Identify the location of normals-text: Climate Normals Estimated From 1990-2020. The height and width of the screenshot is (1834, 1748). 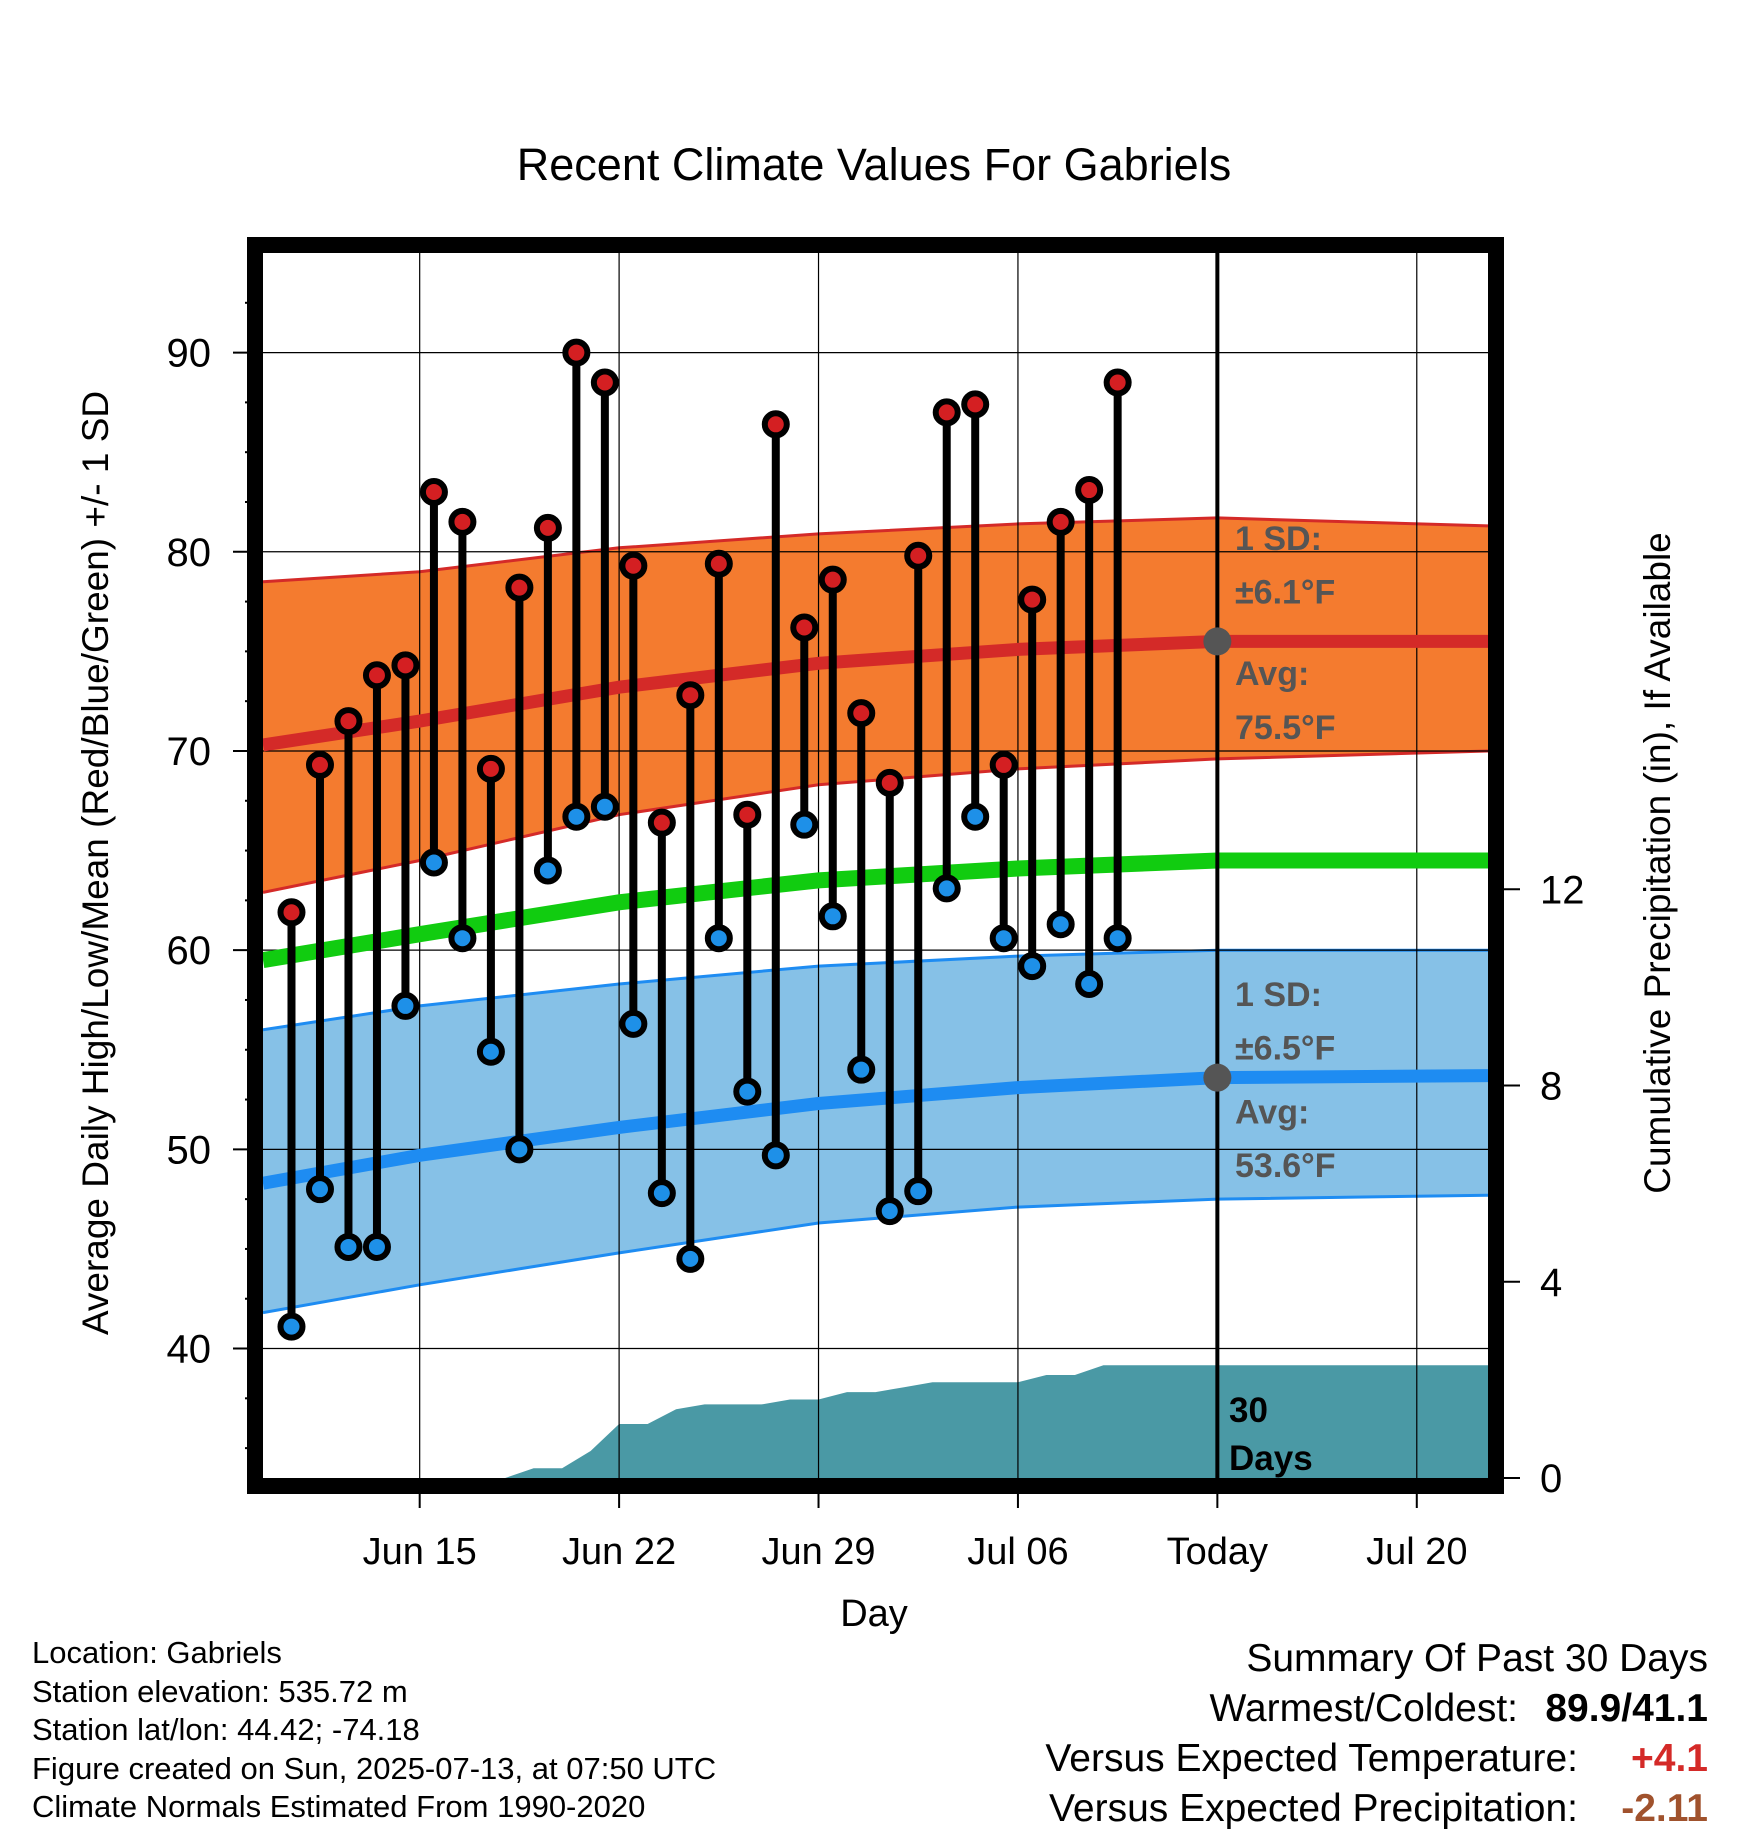
(339, 1806).